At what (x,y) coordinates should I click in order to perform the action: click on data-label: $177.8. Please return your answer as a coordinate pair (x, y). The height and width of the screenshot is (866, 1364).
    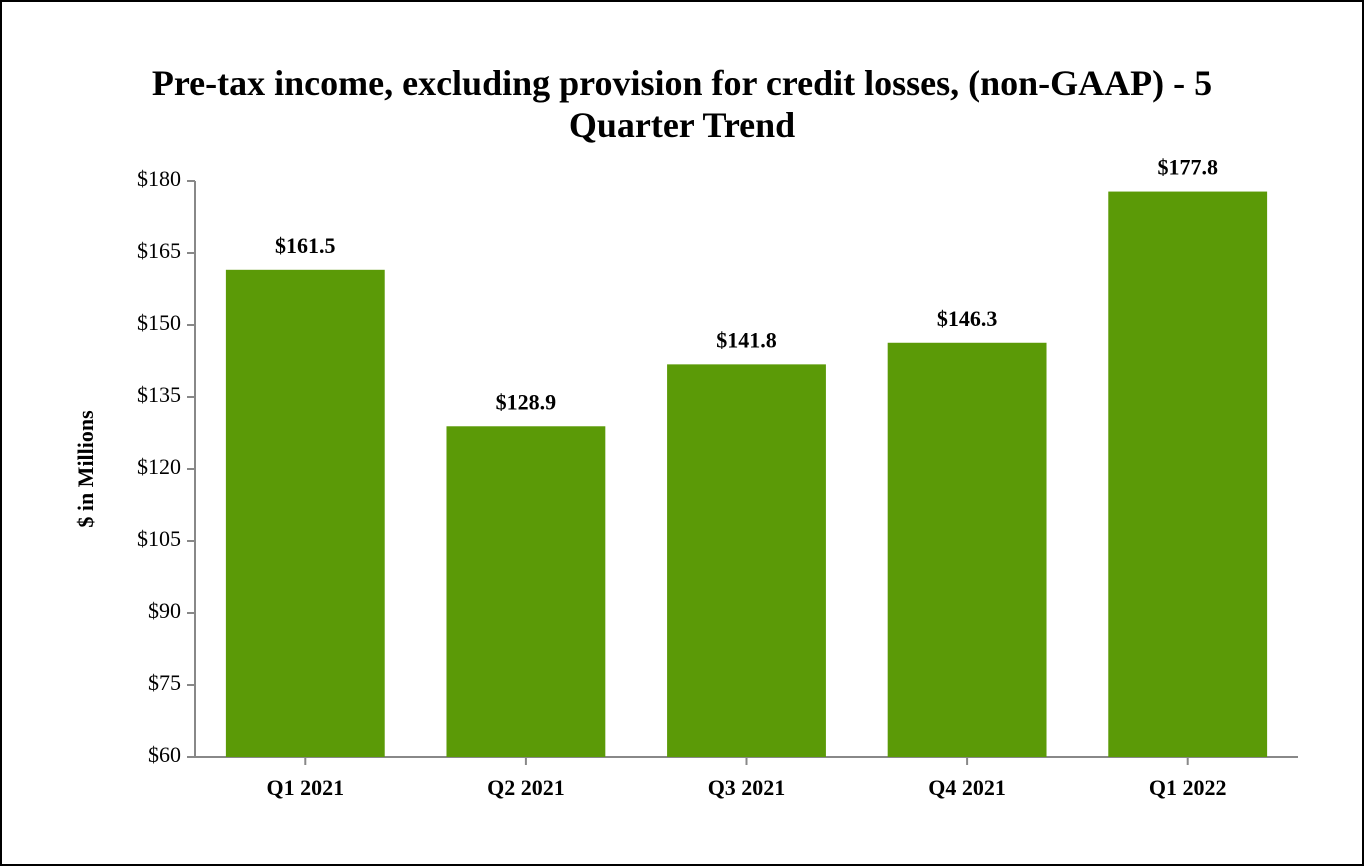
    Looking at the image, I should click on (1187, 167).